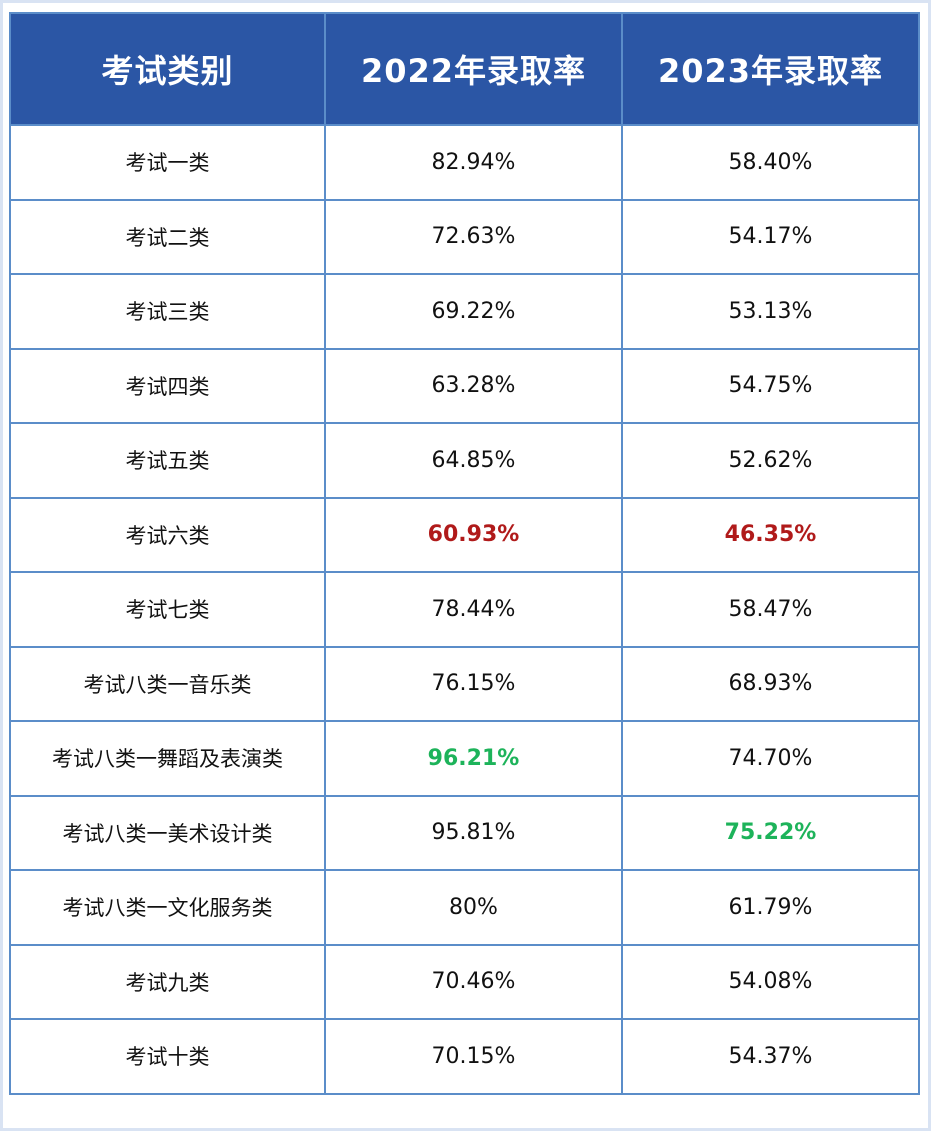 The image size is (931, 1131). I want to click on table-row: 考试八类一音乐类 76.15% 68.93%, so click(464, 683).